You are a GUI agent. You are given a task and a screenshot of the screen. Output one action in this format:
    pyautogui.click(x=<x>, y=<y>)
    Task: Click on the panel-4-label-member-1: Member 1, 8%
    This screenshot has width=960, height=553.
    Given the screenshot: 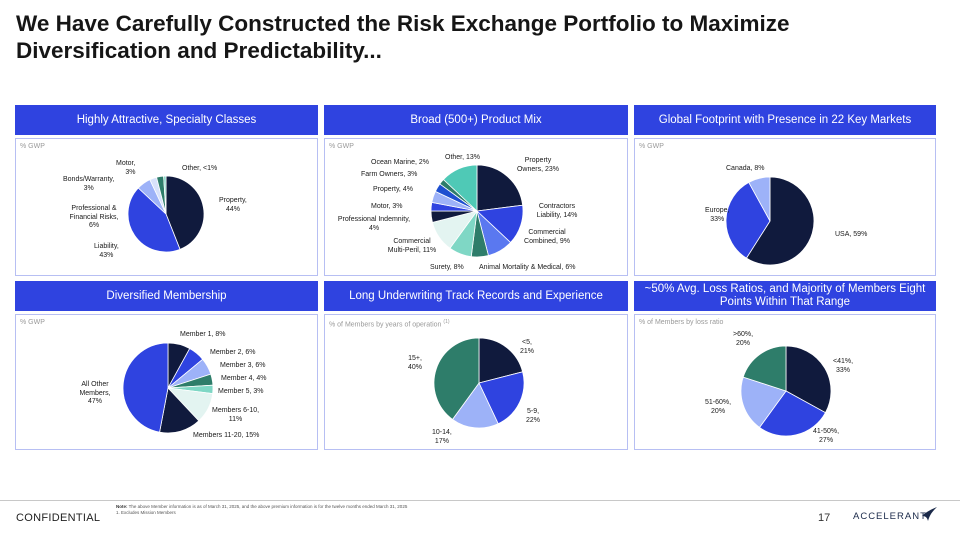 What is the action you would take?
    pyautogui.click(x=203, y=334)
    